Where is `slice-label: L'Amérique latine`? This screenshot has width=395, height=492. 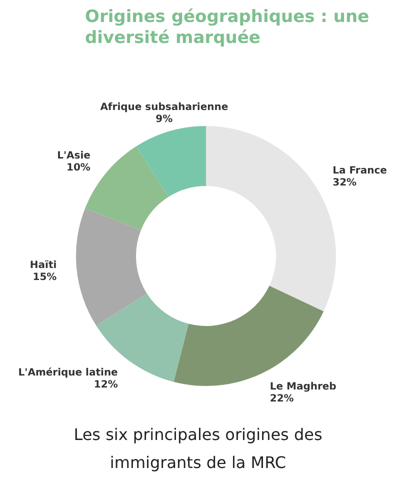 slice-label: L'Amérique latine is located at coordinates (68, 372).